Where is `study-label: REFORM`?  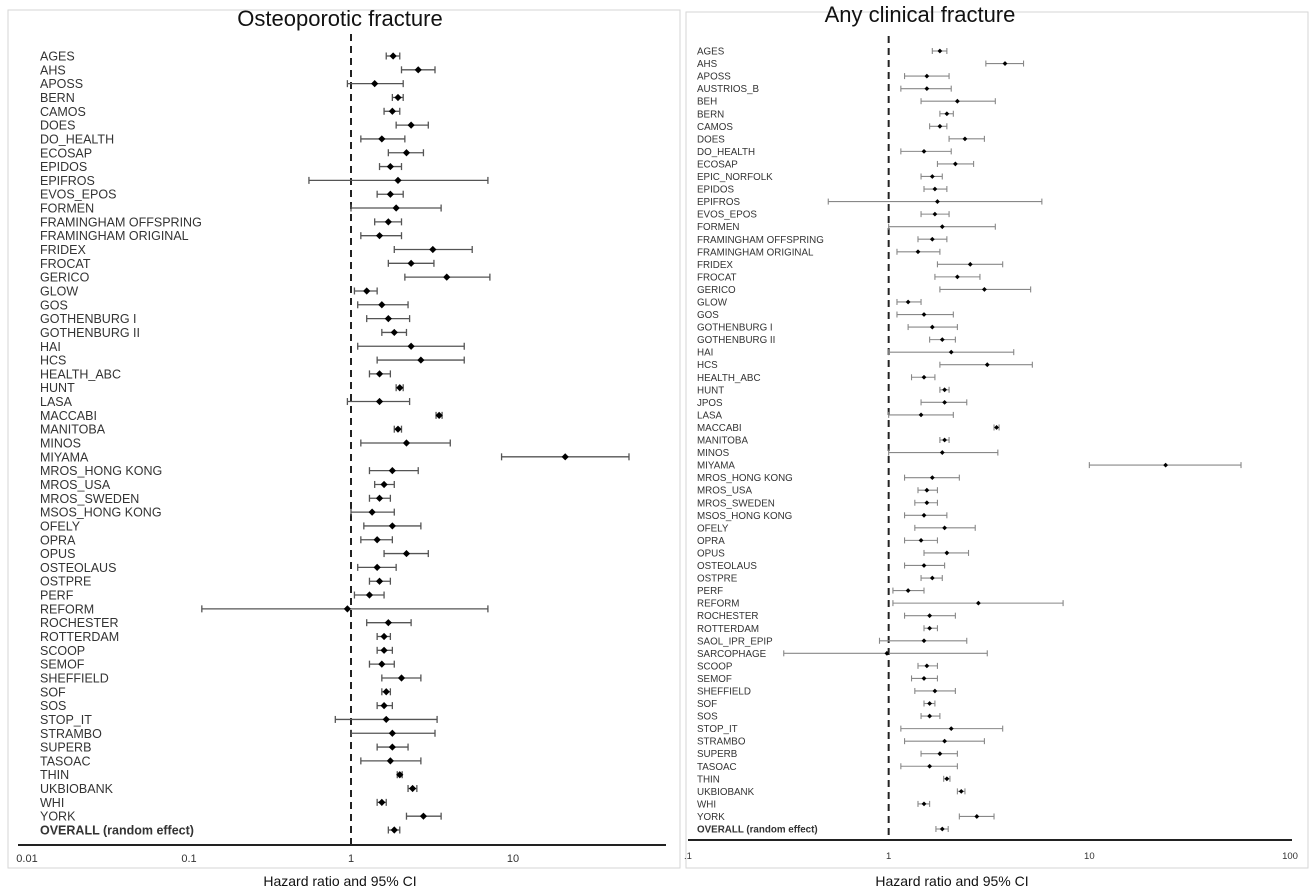
study-label: REFORM is located at coordinates (67, 609).